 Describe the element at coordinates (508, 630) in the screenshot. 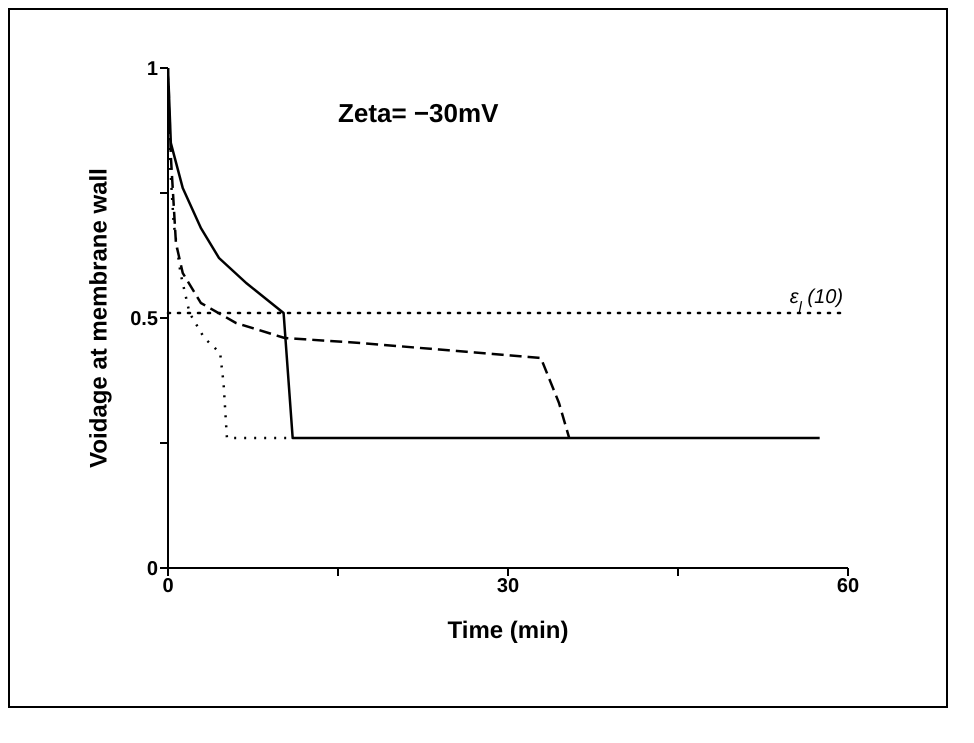

I see `x-axis-title: Time (min)` at that location.